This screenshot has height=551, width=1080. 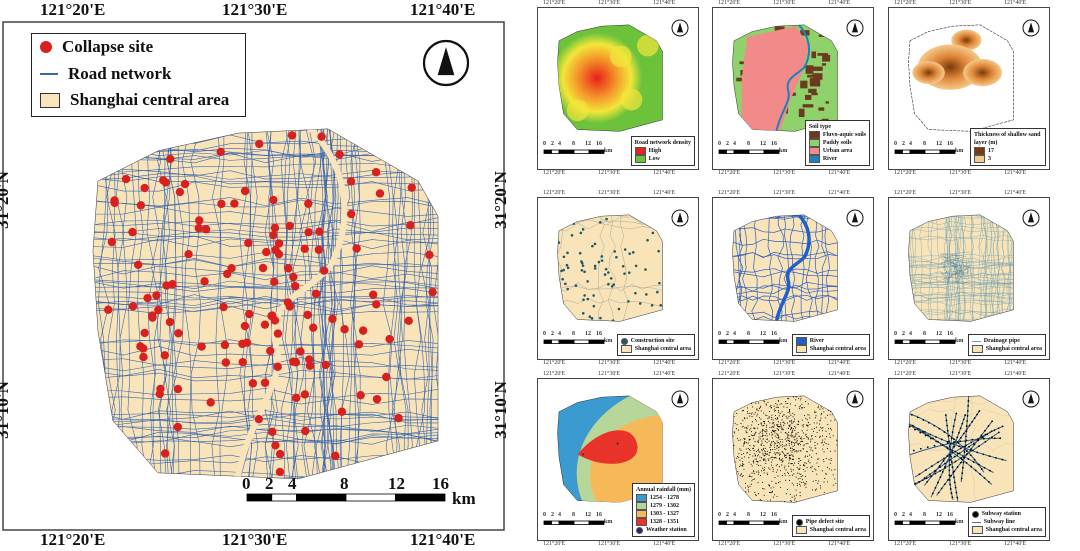 What do you see at coordinates (554, 363) in the screenshot?
I see `lon-label-bottom: 121°20'E` at bounding box center [554, 363].